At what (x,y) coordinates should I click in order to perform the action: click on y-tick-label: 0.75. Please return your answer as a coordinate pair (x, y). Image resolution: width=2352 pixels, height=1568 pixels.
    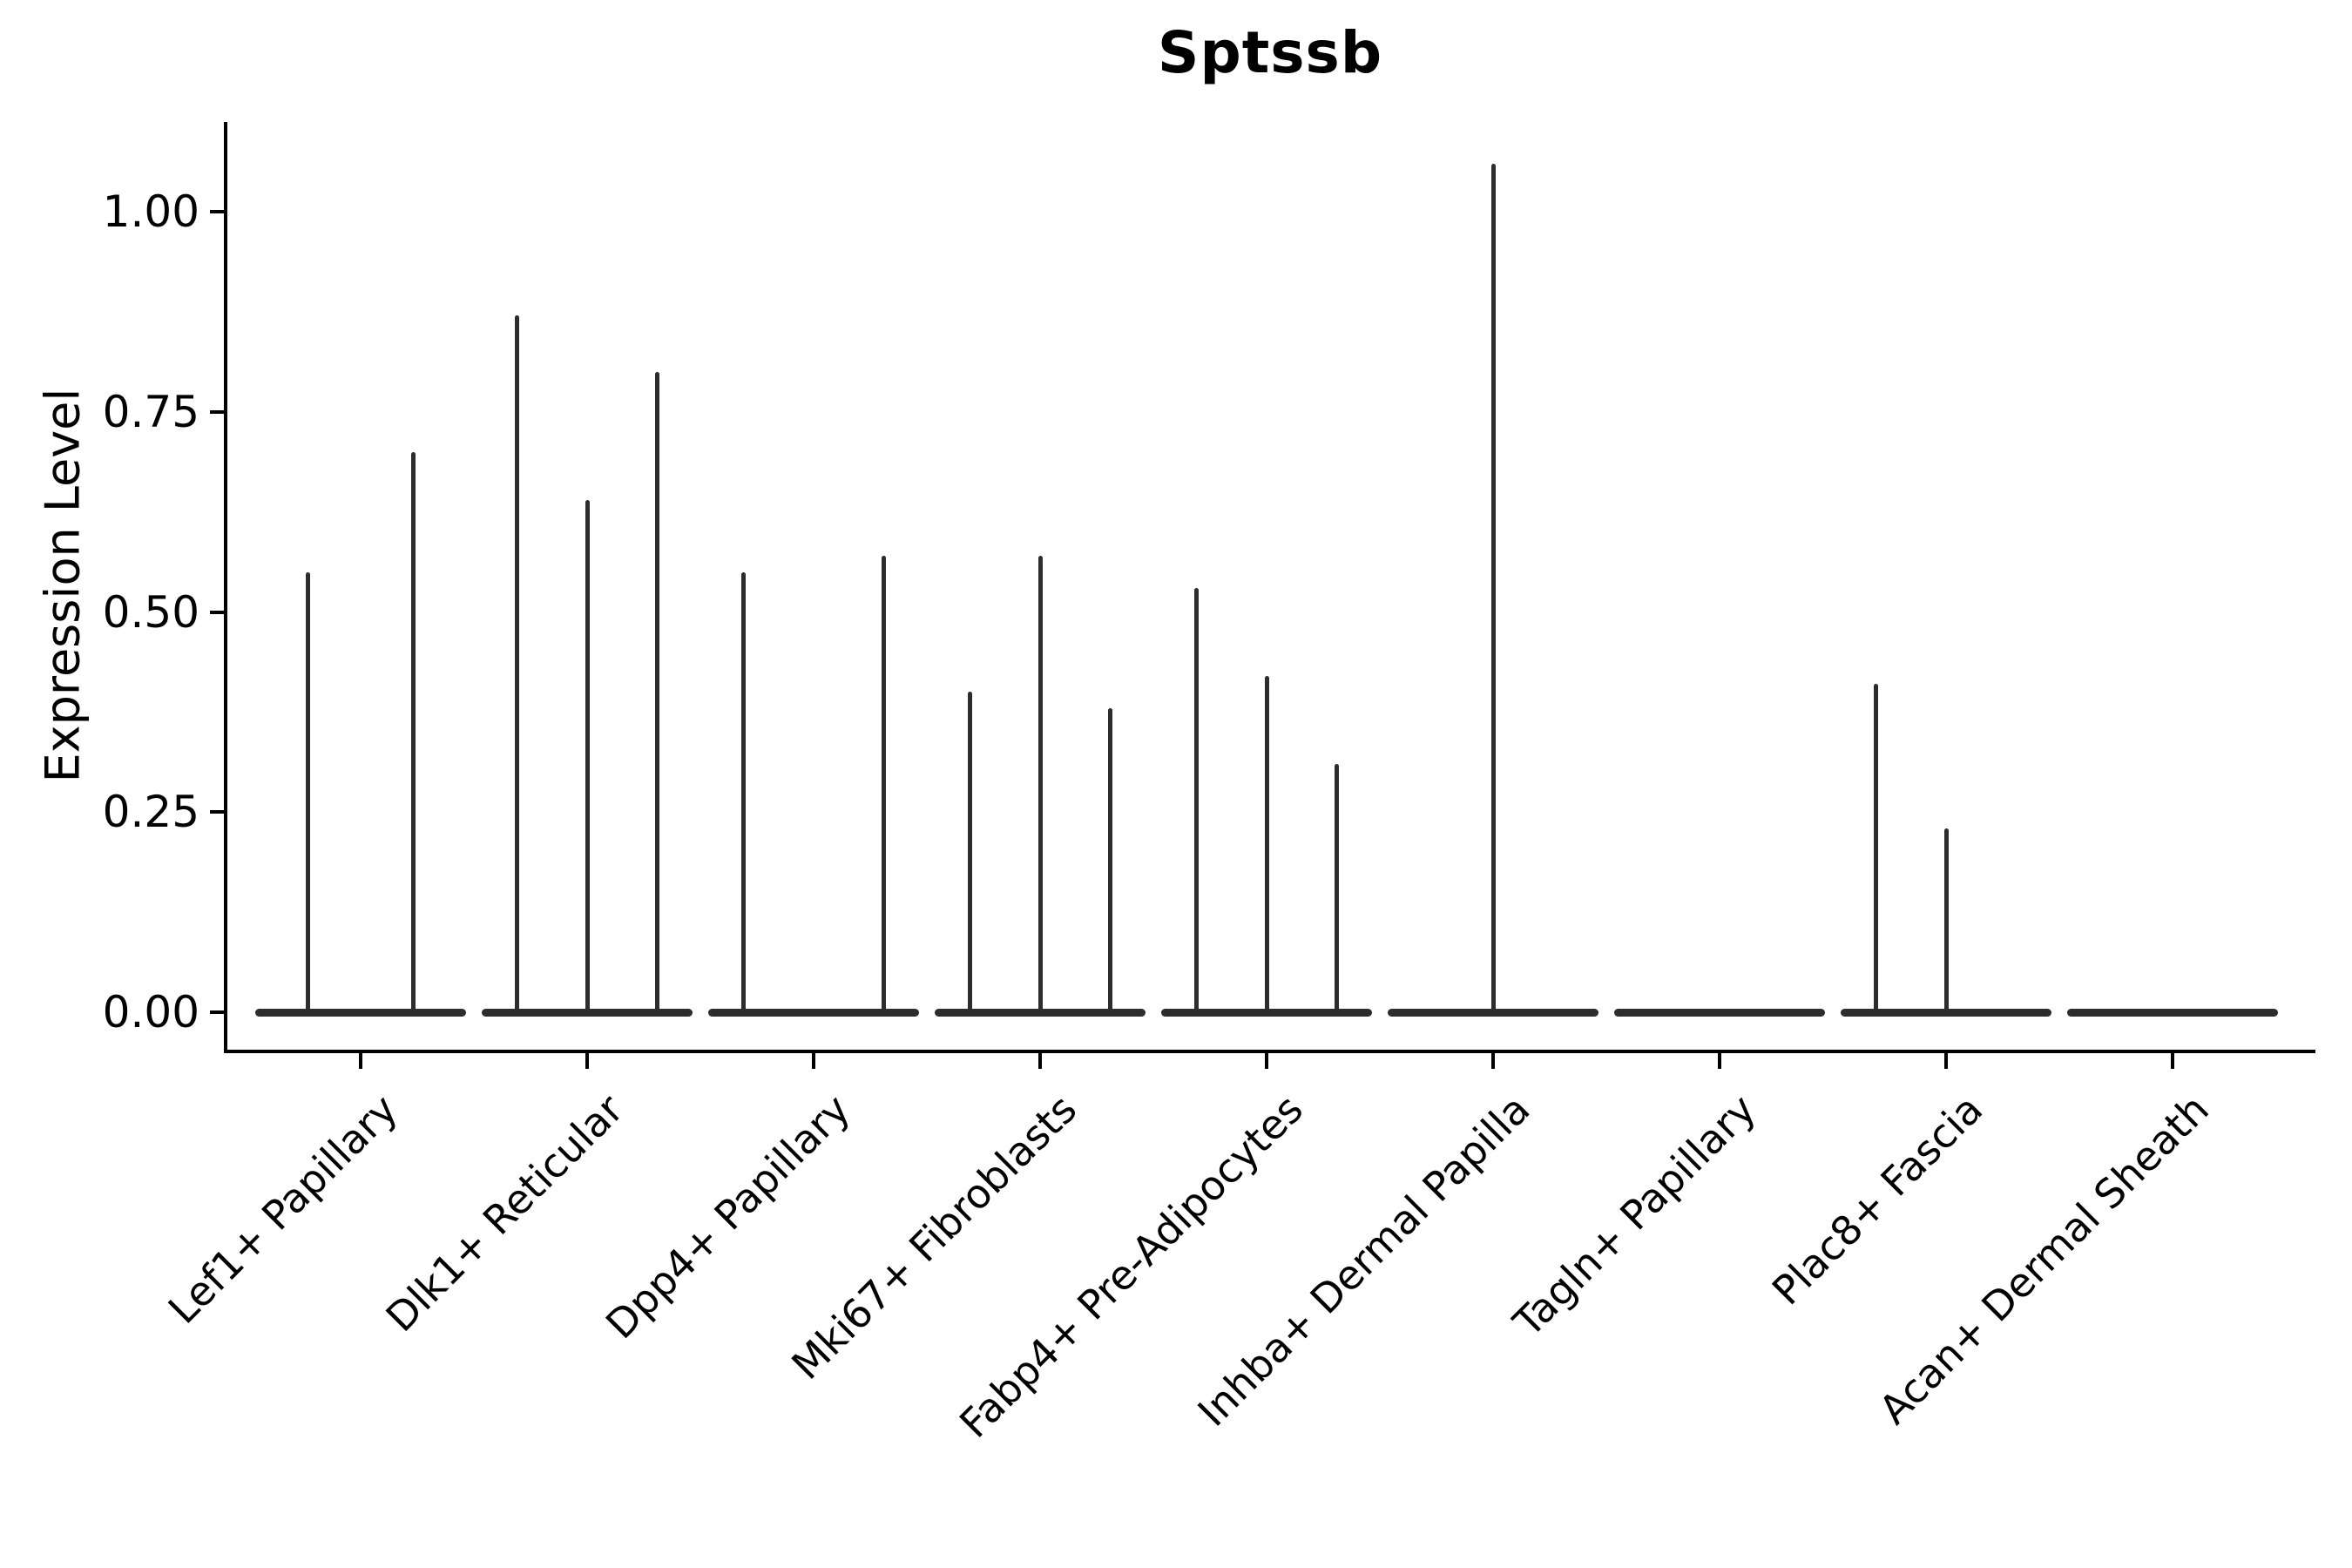
    Looking at the image, I should click on (150, 411).